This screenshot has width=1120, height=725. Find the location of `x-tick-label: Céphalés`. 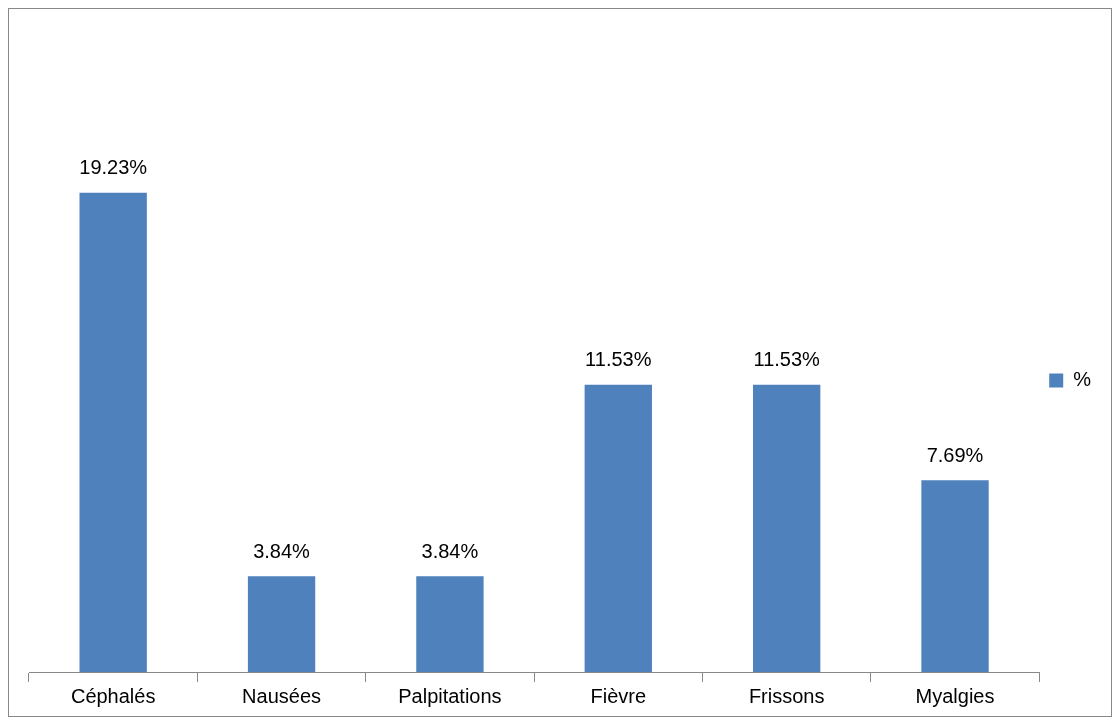

x-tick-label: Céphalés is located at coordinates (113, 695).